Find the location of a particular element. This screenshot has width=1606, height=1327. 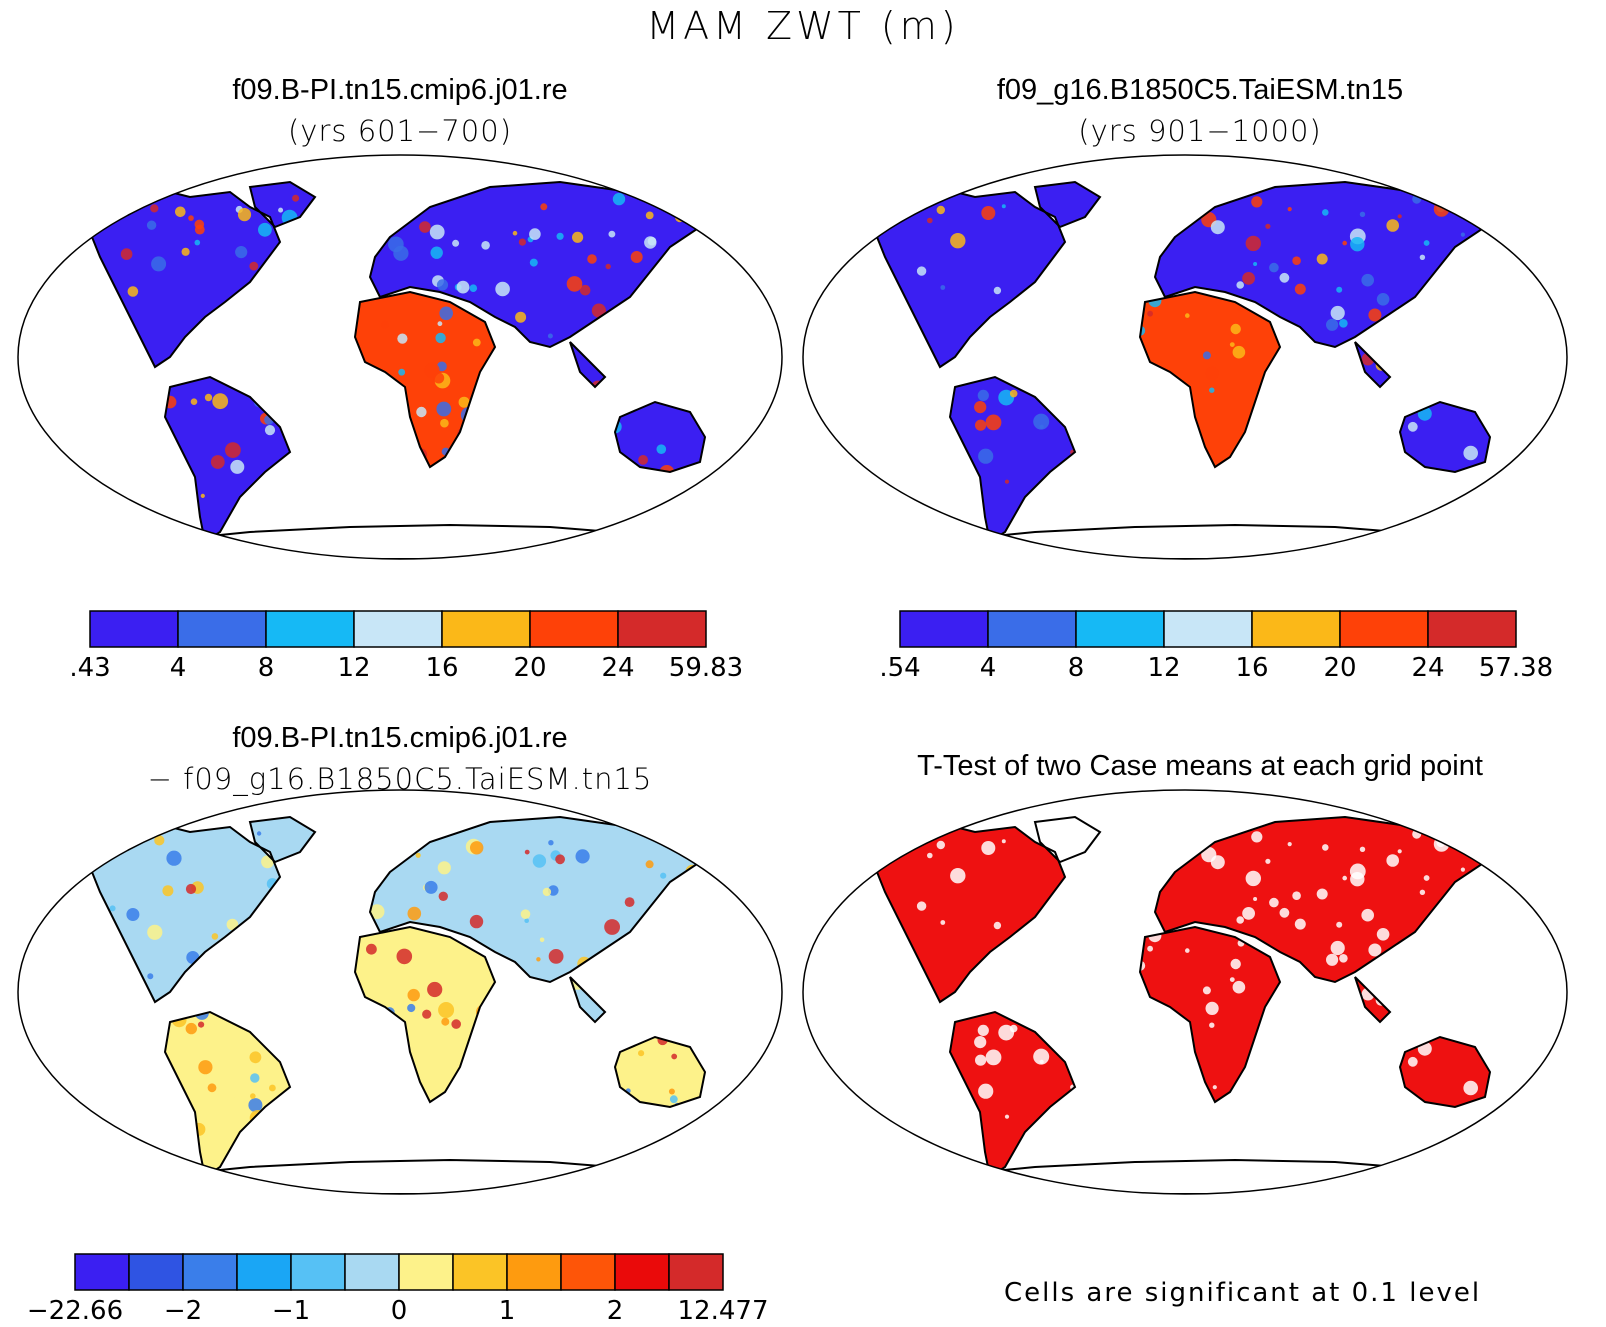

panel-case2-title: f09_g16.B1850C5.TaiESM.tn15 is located at coordinates (1200, 90).